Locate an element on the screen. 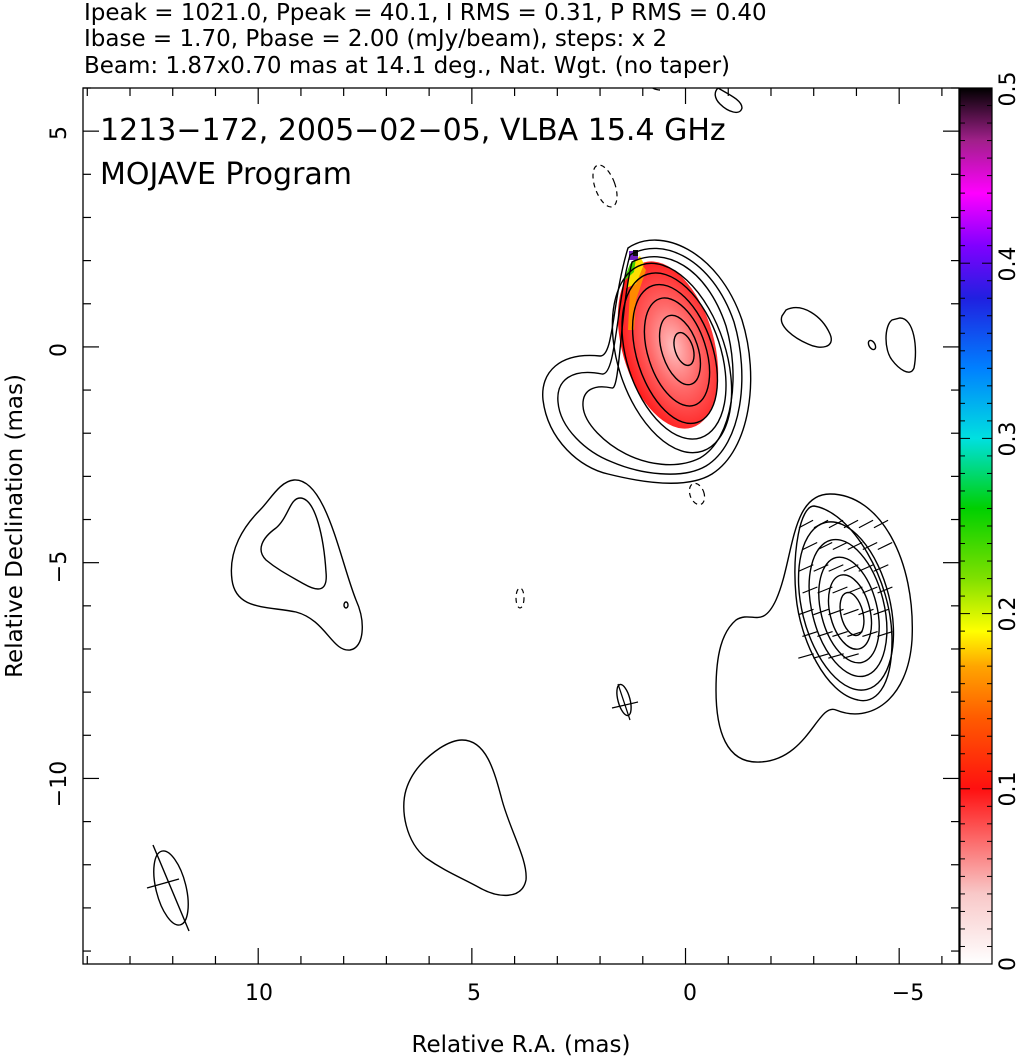 The image size is (1021, 1060). beam-minor-axis is located at coordinates (163, 883).